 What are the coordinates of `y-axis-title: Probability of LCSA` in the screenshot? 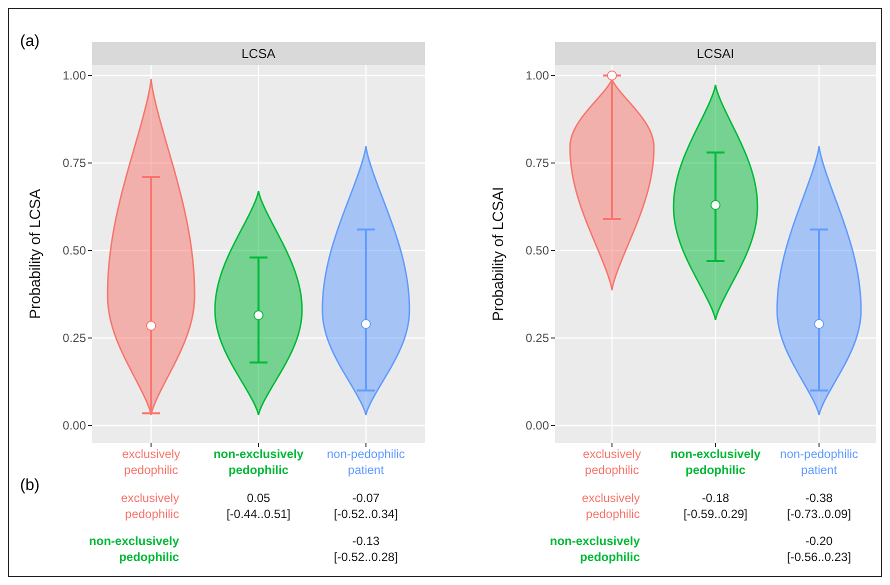 It's located at (35, 254).